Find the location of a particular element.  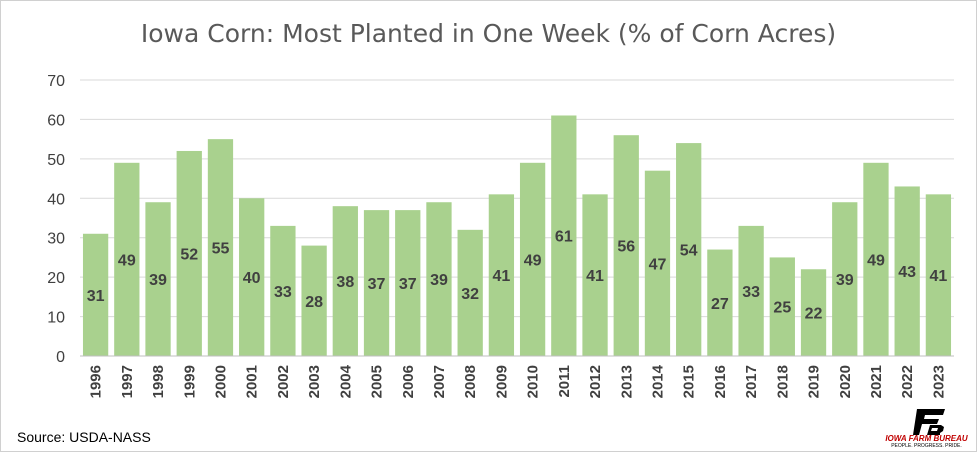

y-tick-label: 50 is located at coordinates (56, 160).